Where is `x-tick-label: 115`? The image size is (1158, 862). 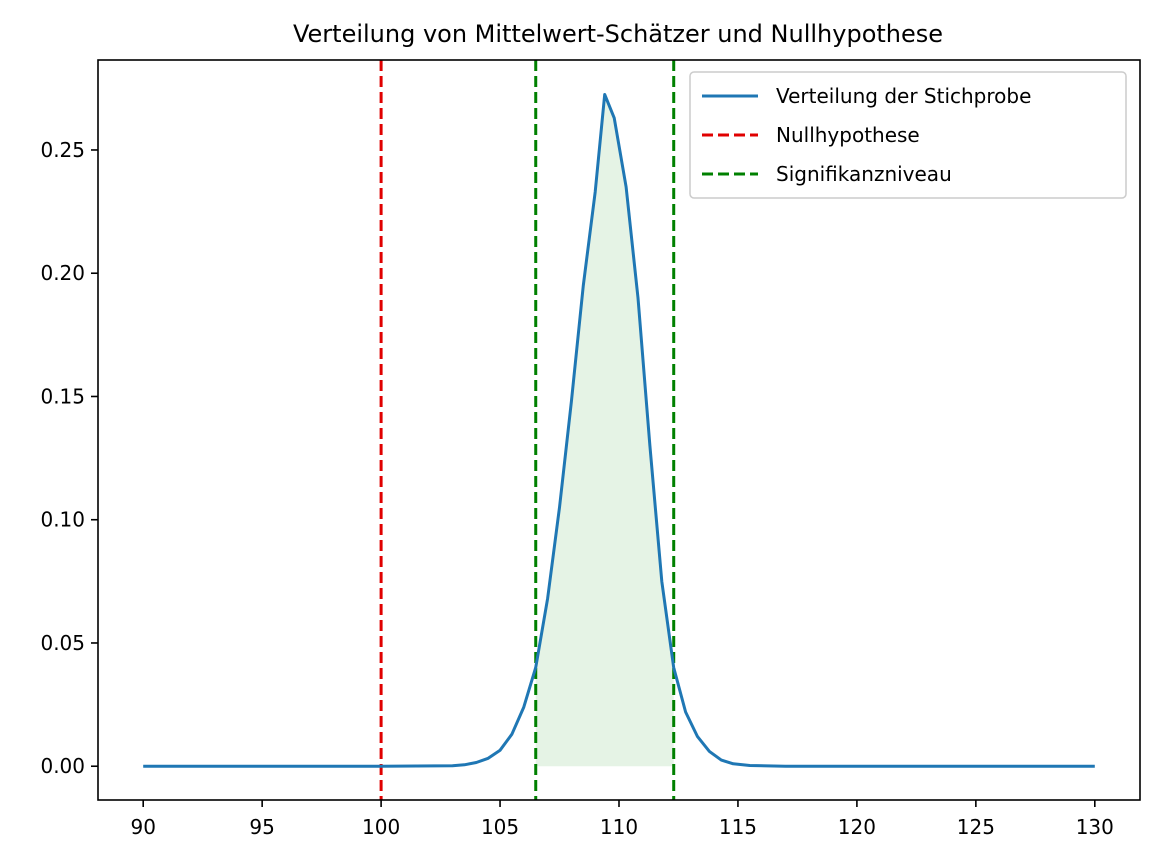 x-tick-label: 115 is located at coordinates (738, 827).